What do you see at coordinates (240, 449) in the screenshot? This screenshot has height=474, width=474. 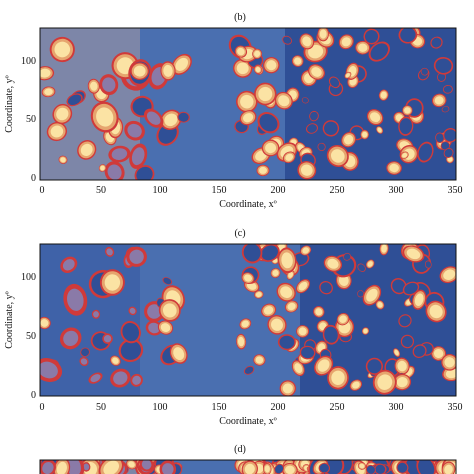 I see `panel-d-label: (d)` at bounding box center [240, 449].